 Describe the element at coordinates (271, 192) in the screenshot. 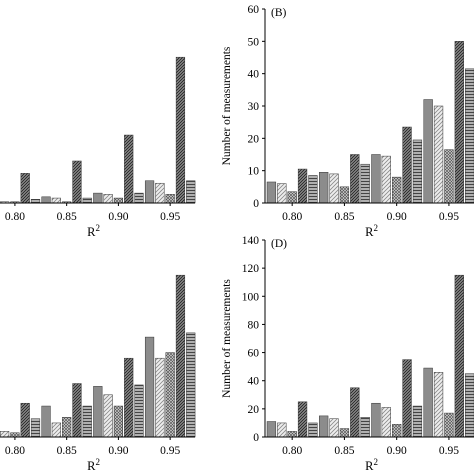

I see `bar-0.80-series-1` at that location.